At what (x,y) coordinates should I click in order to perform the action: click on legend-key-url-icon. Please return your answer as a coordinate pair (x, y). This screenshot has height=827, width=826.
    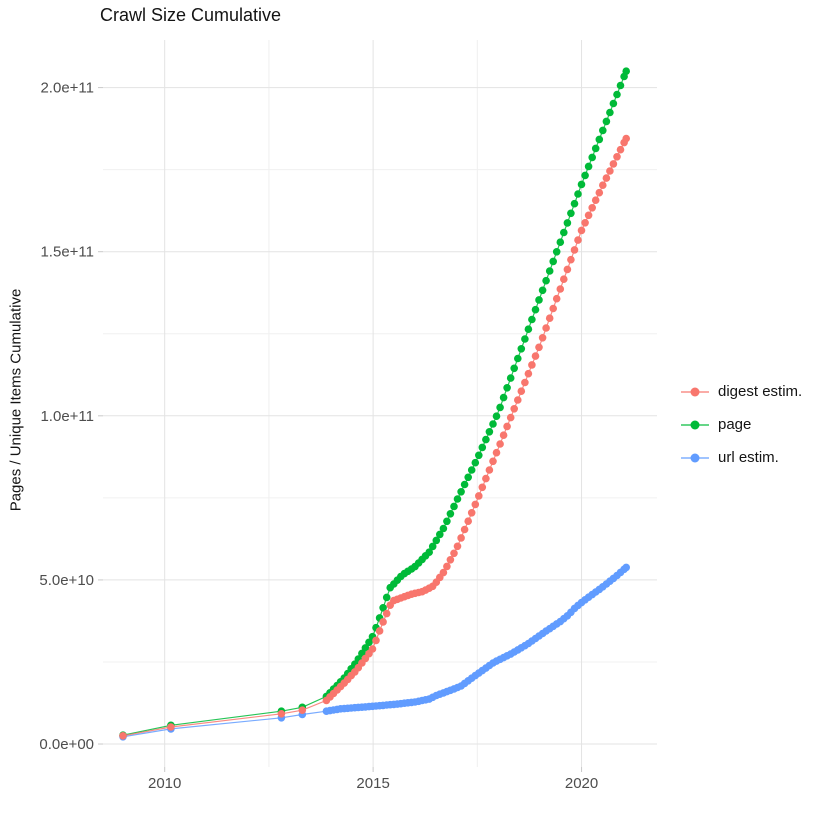
    Looking at the image, I should click on (695, 457).